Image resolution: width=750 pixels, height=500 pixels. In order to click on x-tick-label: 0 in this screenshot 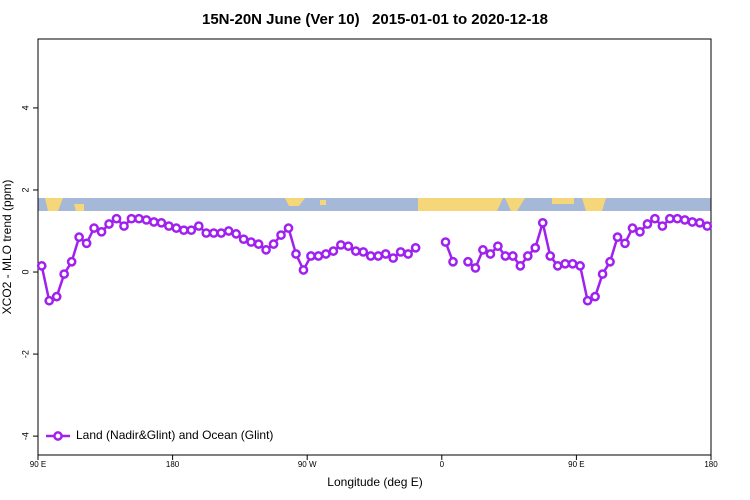, I will do `click(442, 464)`.